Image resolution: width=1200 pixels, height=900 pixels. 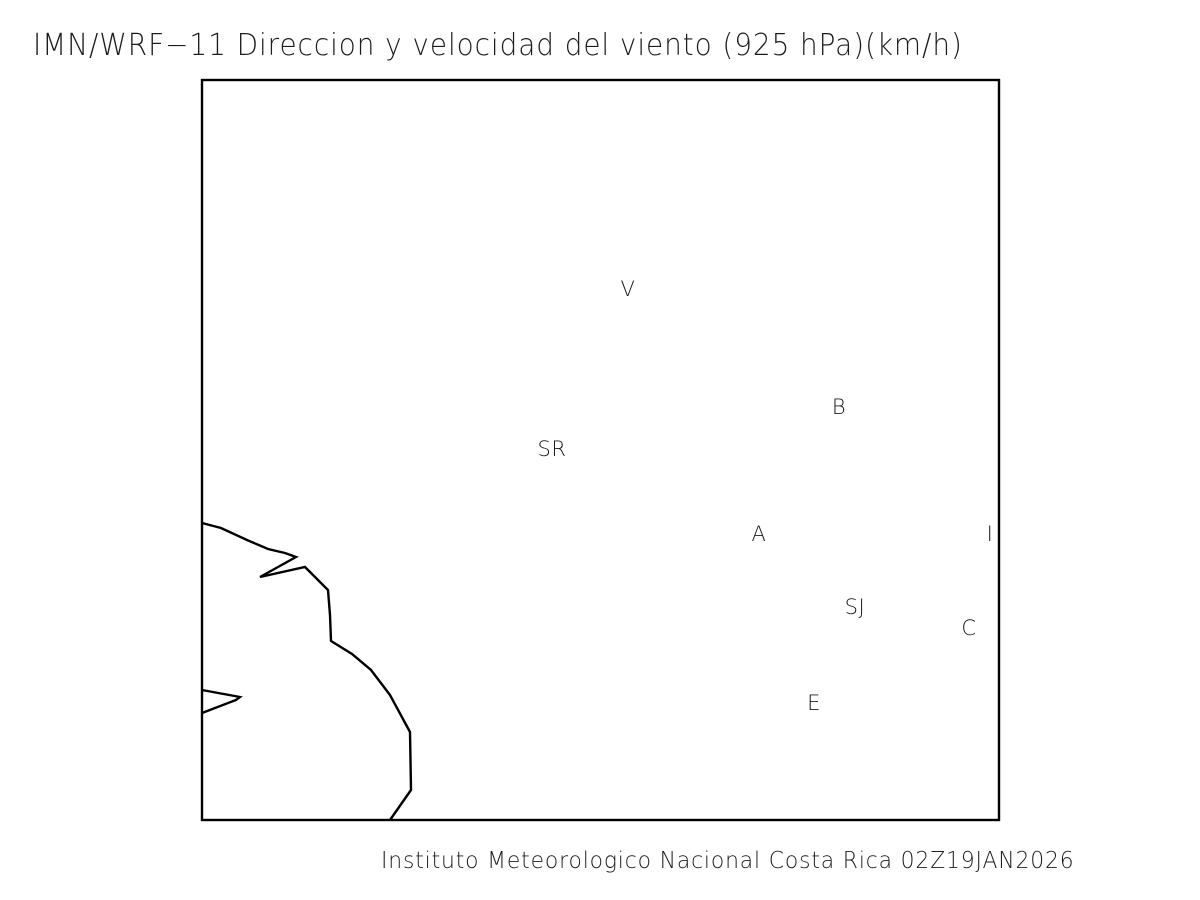 What do you see at coordinates (307, 671) in the screenshot?
I see `coastline-pacific` at bounding box center [307, 671].